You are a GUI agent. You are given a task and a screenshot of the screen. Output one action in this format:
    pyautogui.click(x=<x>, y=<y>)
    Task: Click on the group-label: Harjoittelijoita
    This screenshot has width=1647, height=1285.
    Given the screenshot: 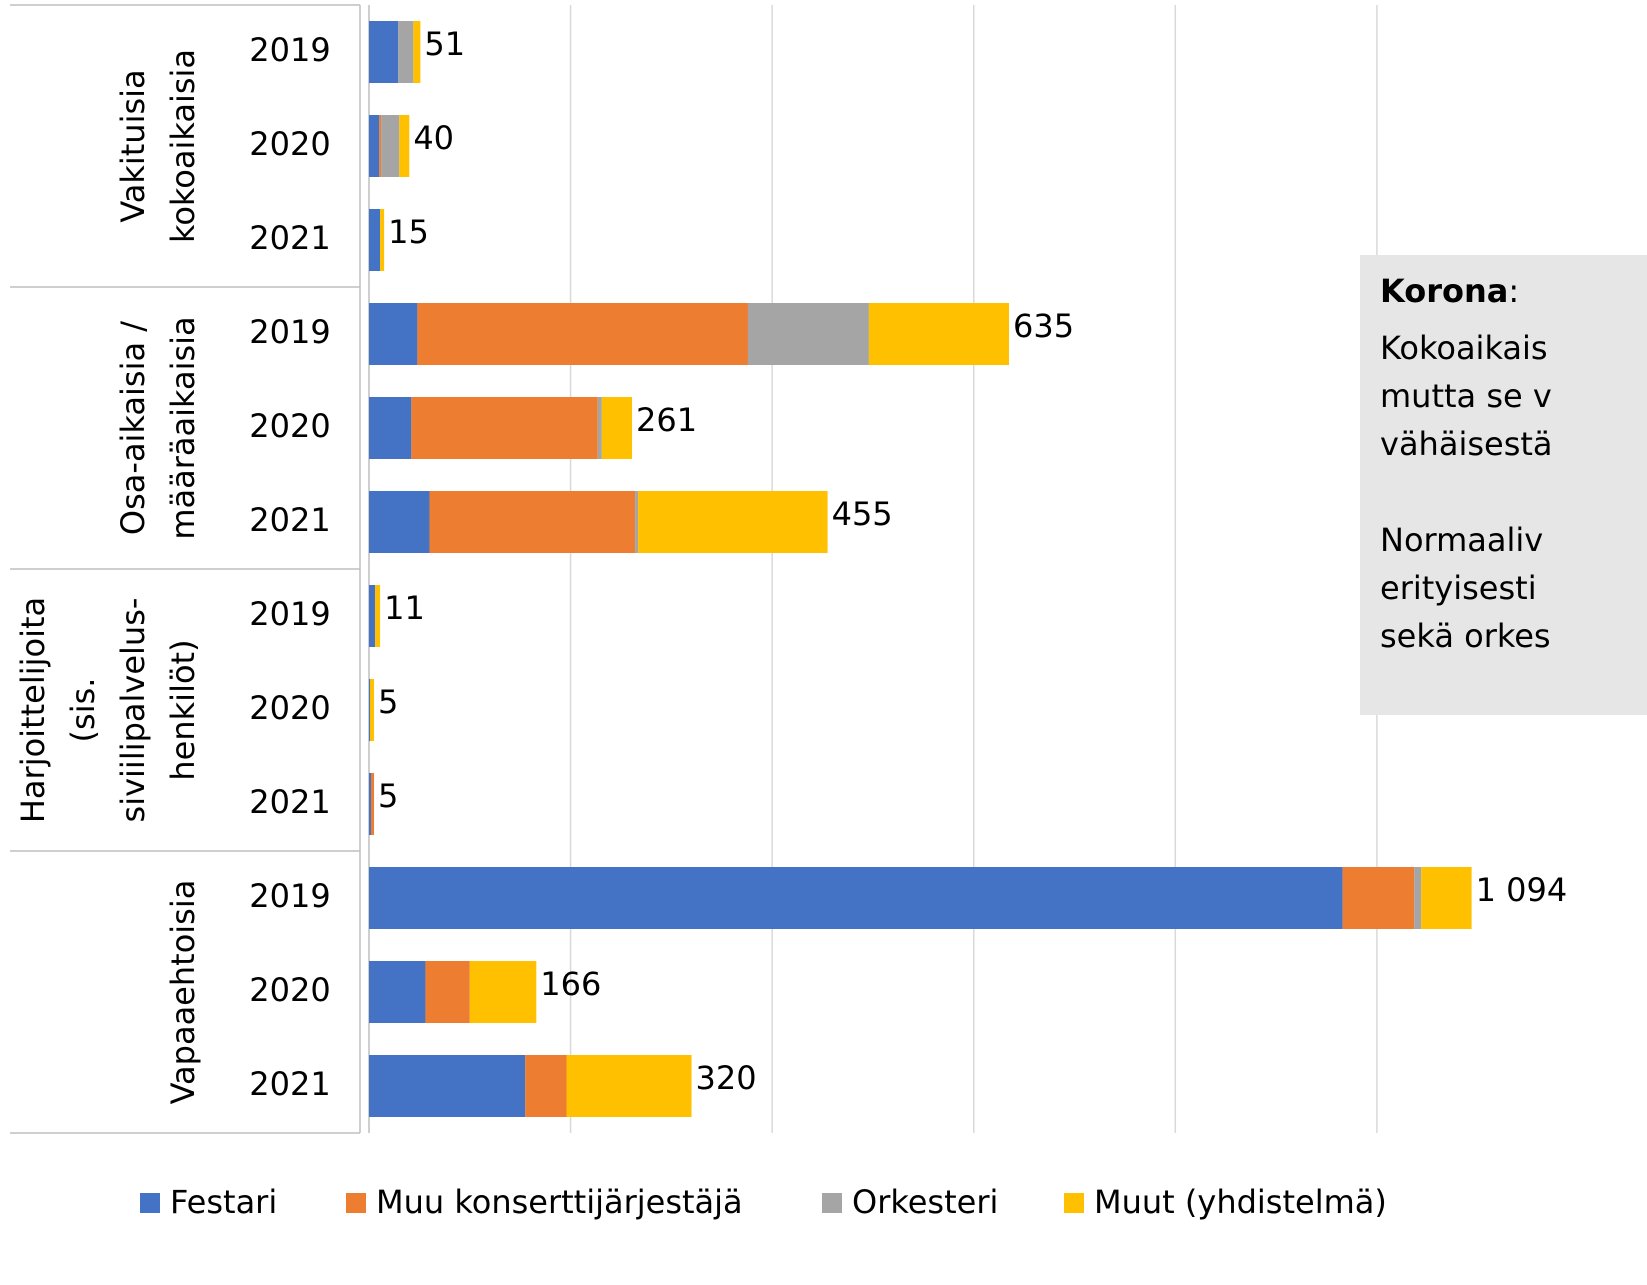 What is the action you would take?
    pyautogui.click(x=33, y=710)
    